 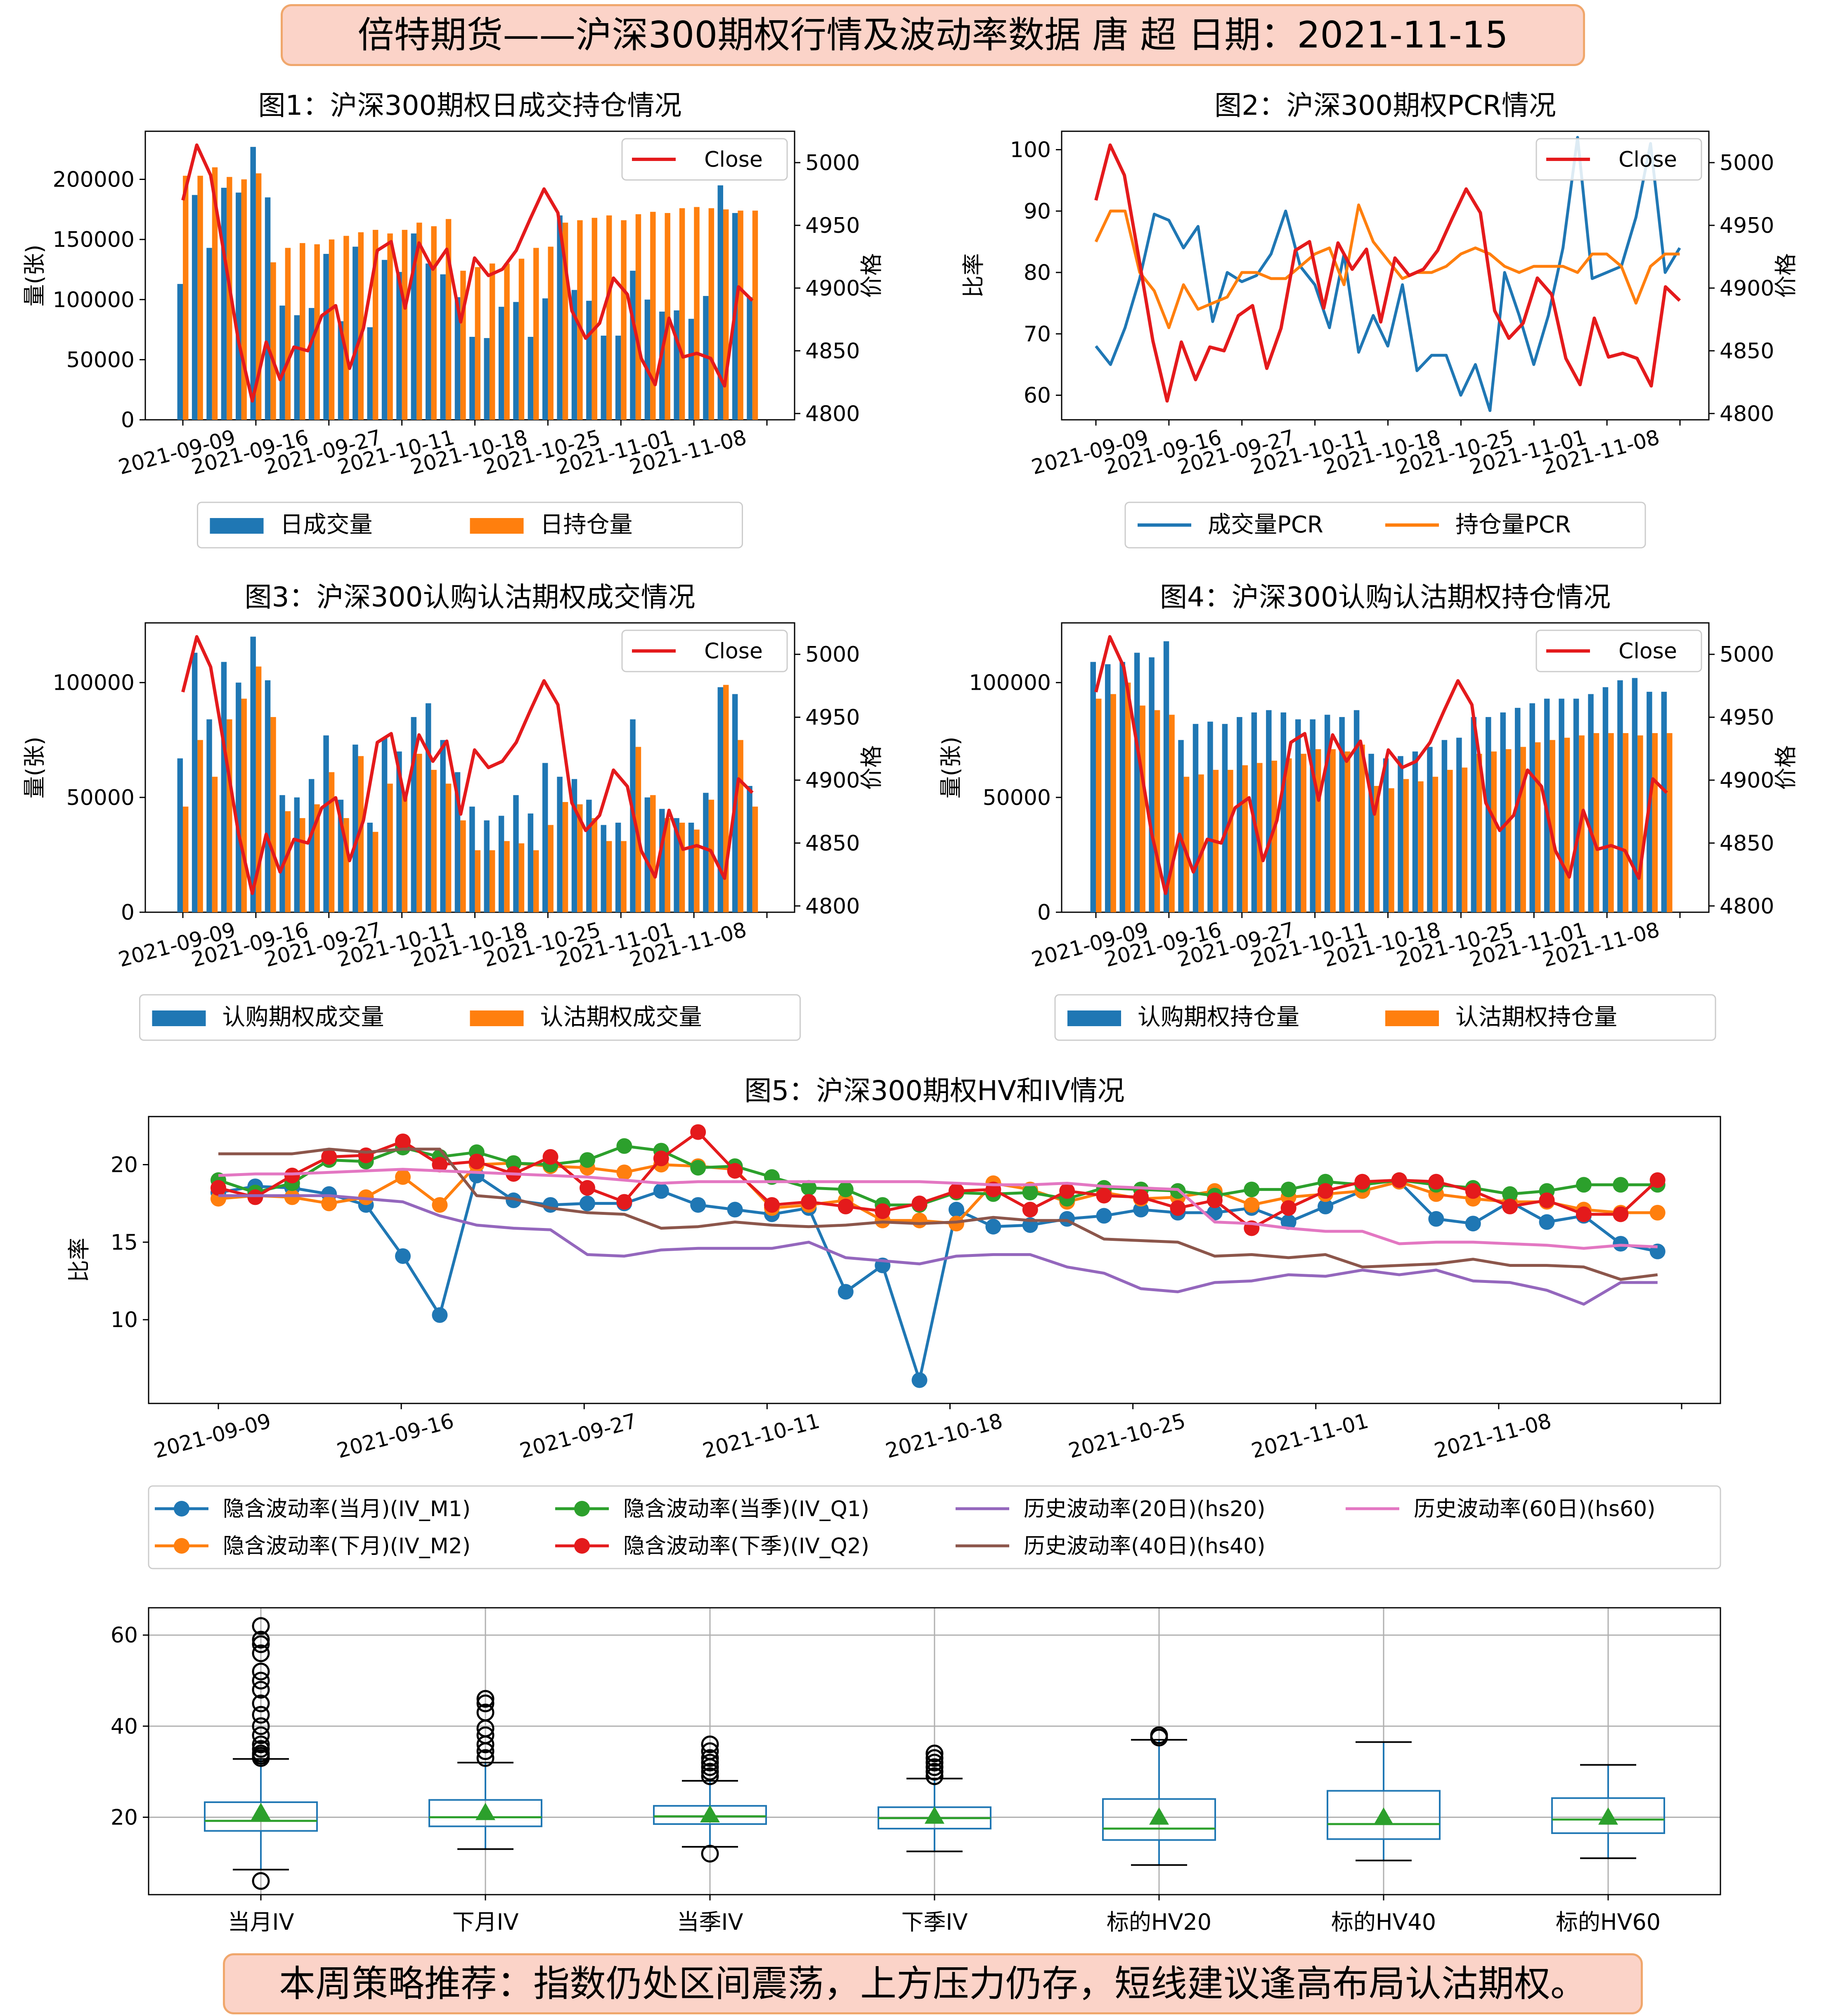 I want to click on y-tick-label: 10, so click(x=124, y=1320).